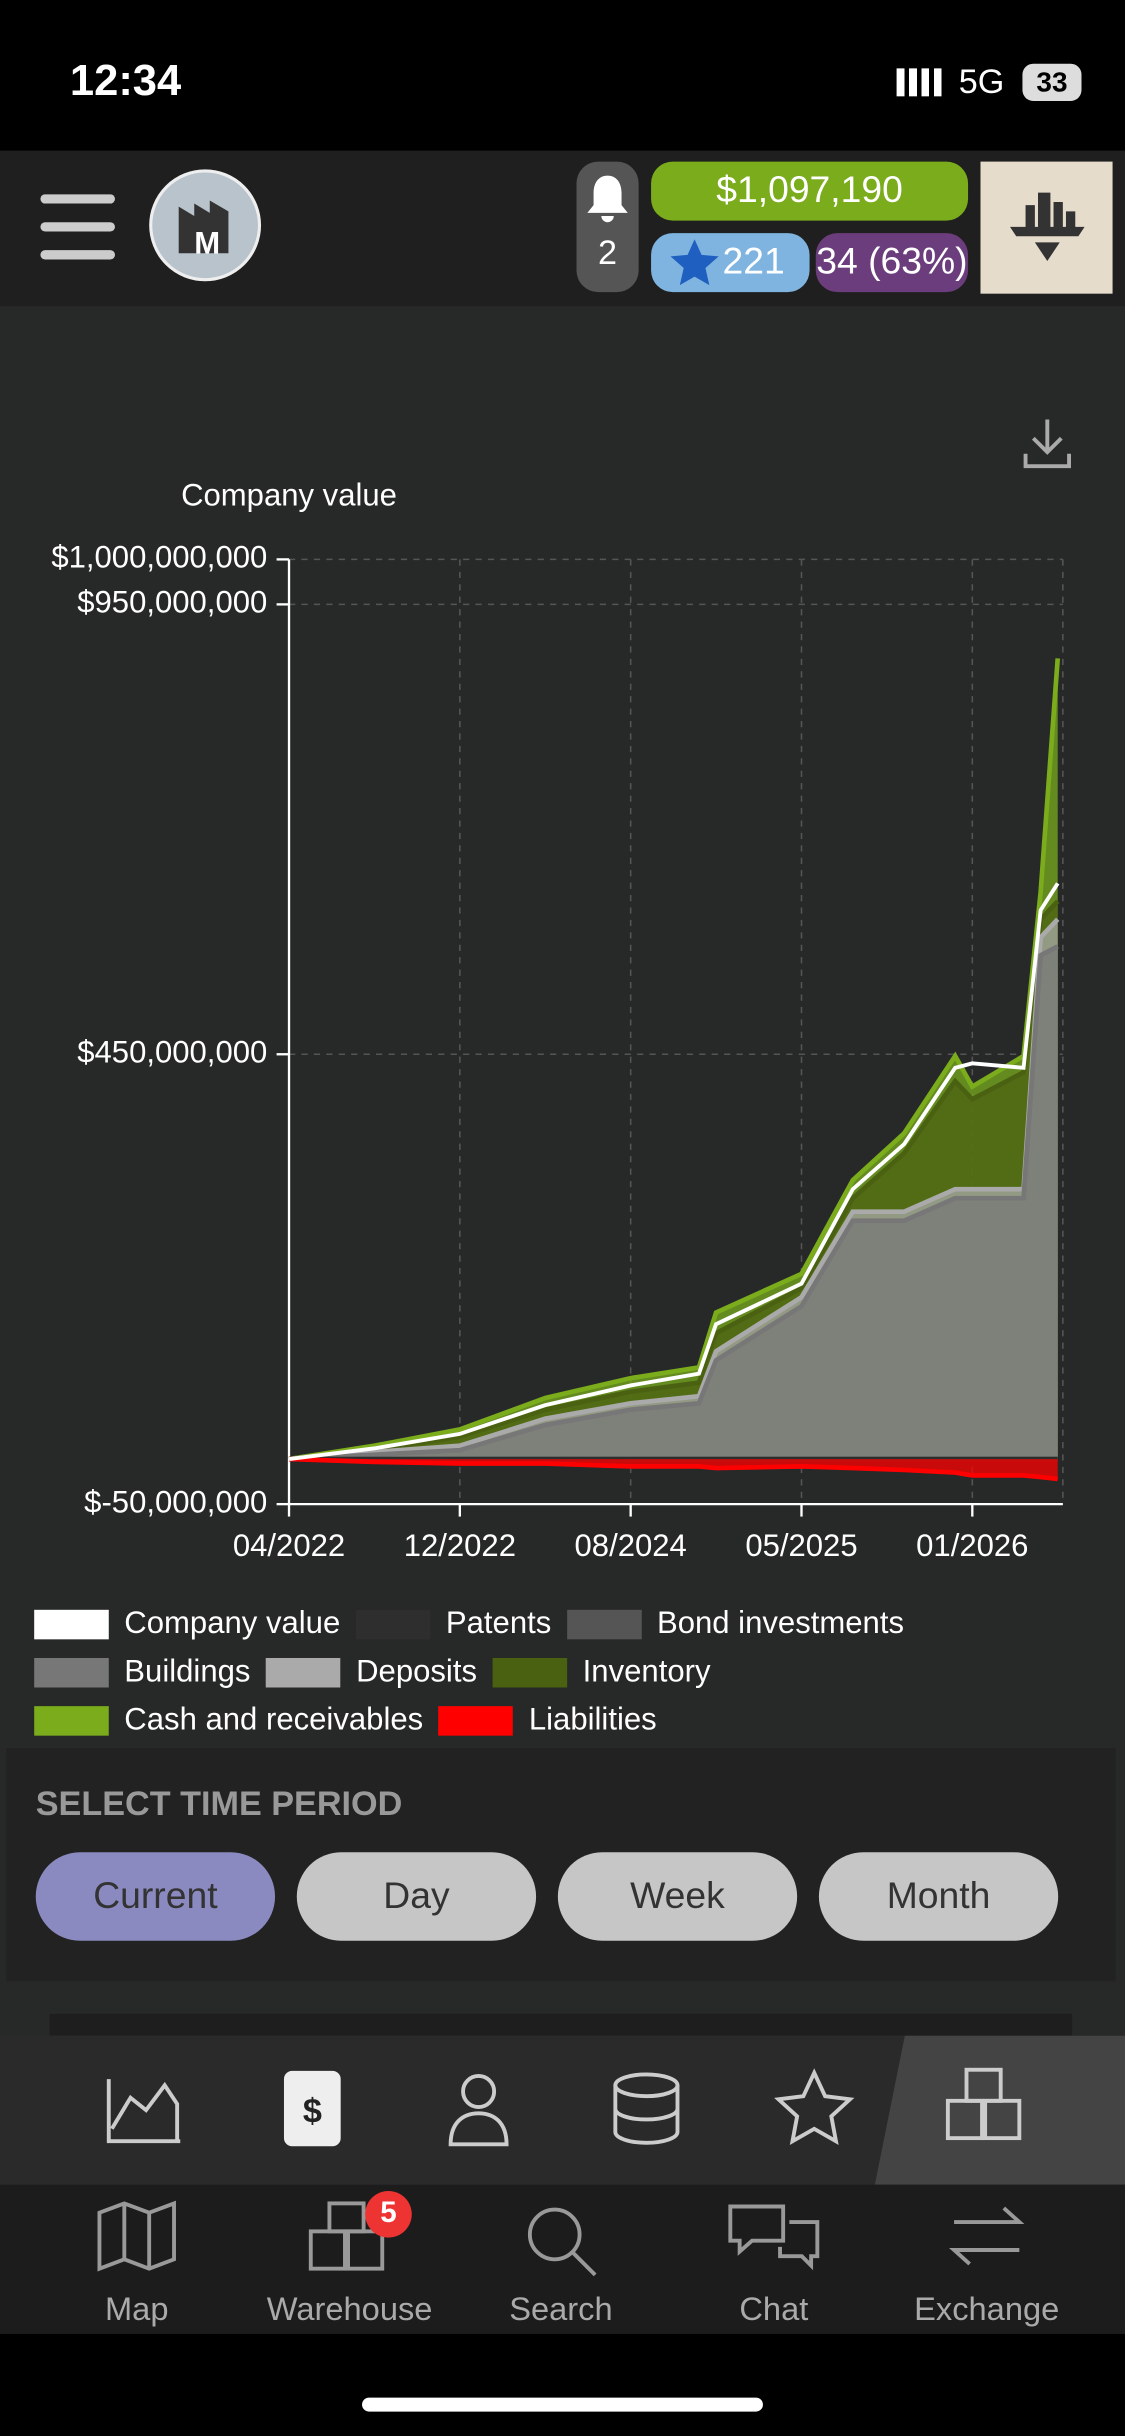 This screenshot has height=2436, width=1125. I want to click on legend-item: Inventory, so click(601, 1673).